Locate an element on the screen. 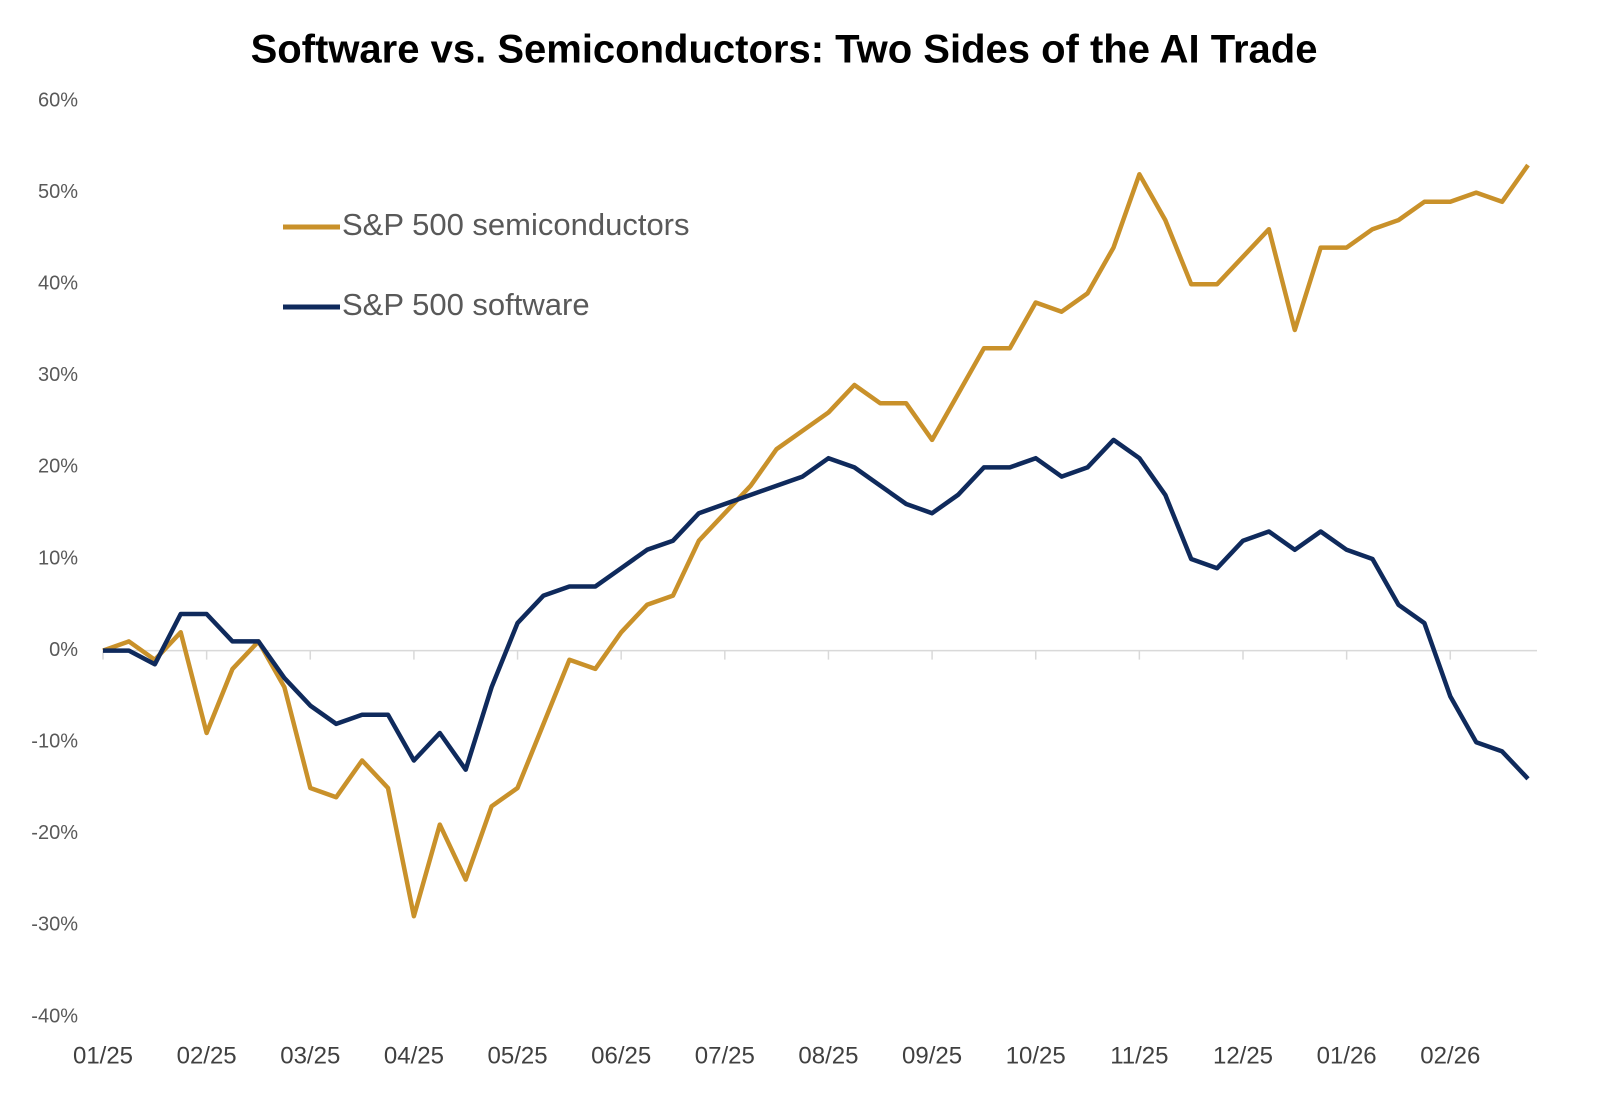 The image size is (1600, 1114). x-tick-label: 07/25 is located at coordinates (725, 1055).